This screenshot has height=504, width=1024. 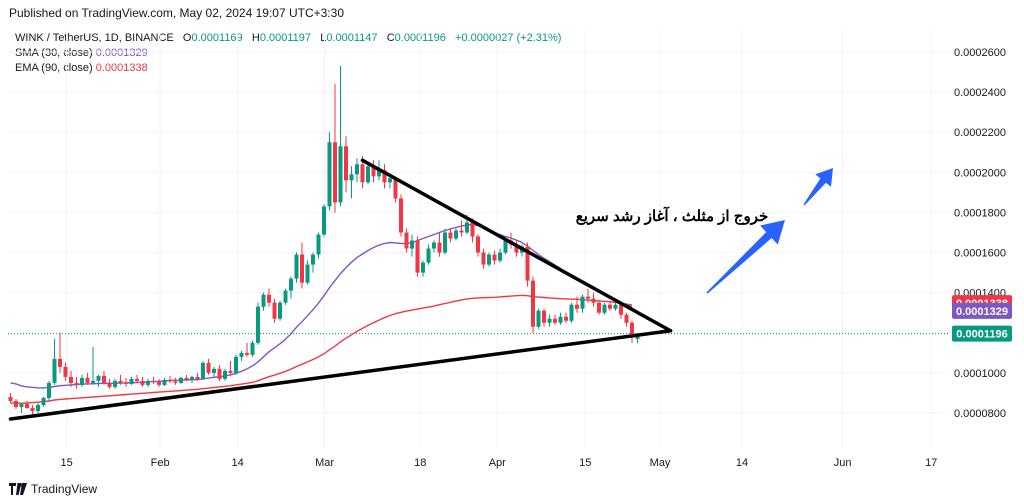 I want to click on symbol-name: WINK / TetherUS, 1D, BINANCE, so click(x=94, y=38).